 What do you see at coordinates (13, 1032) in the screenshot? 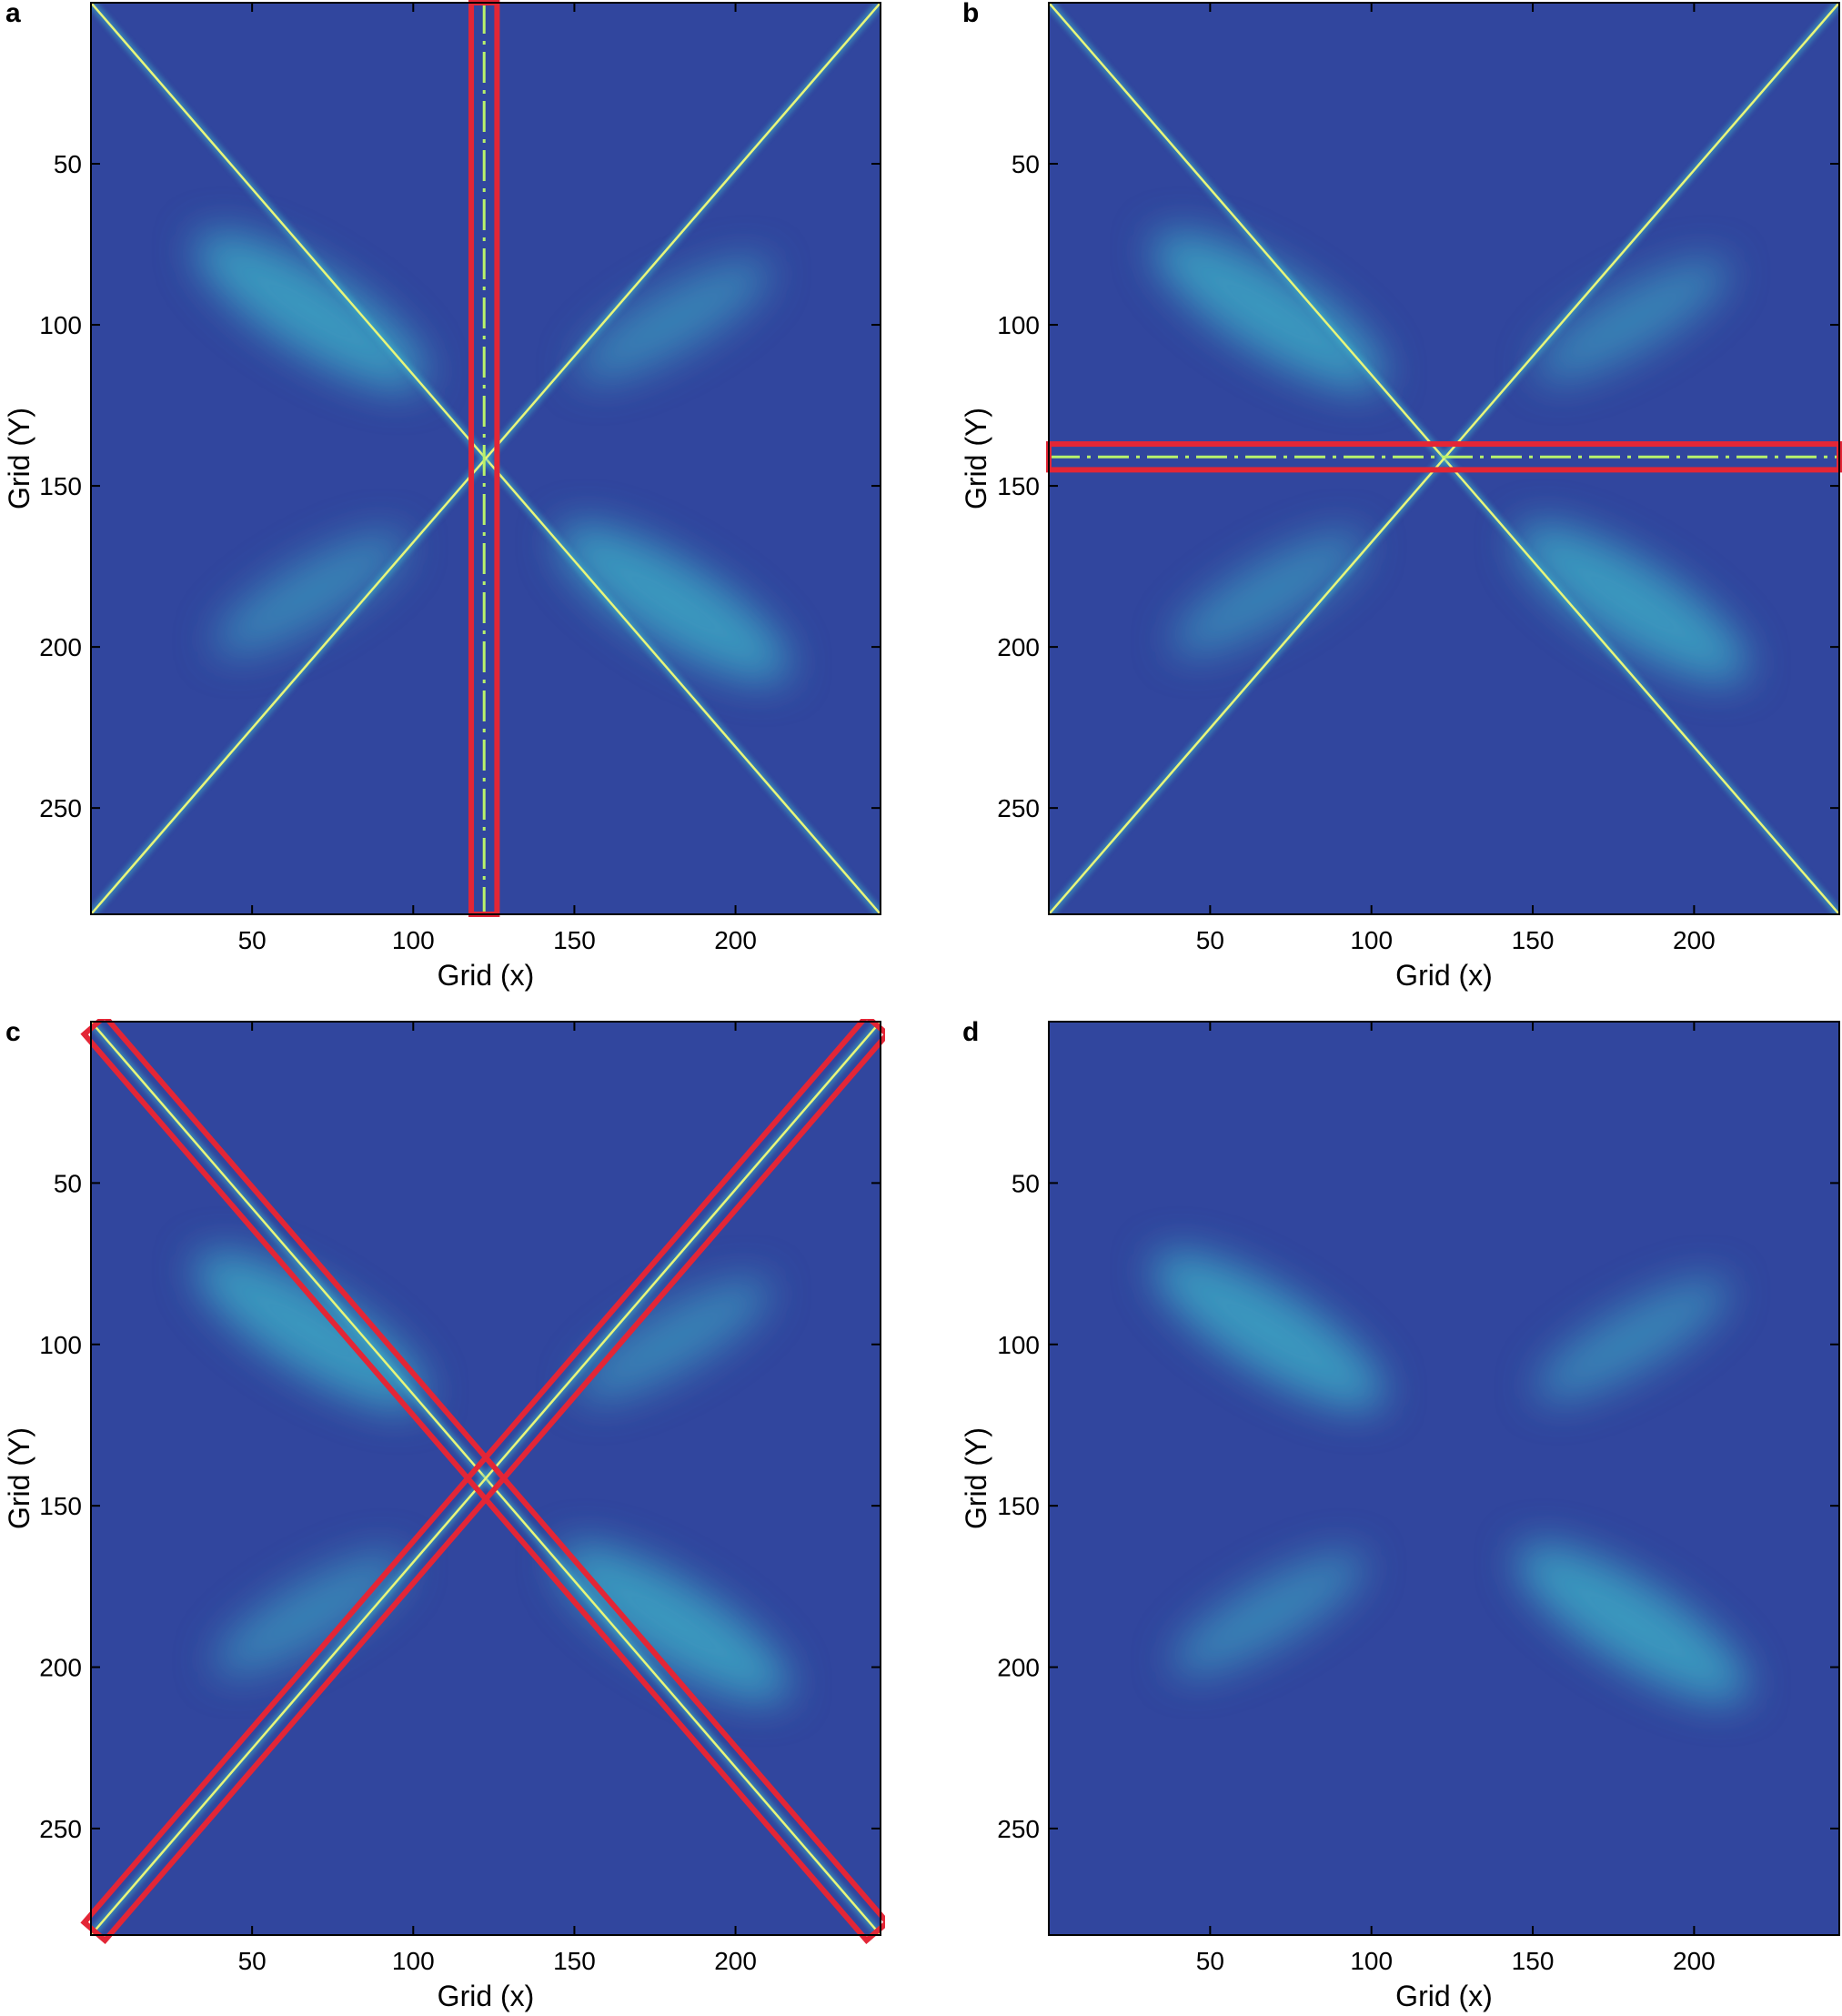
I see `panel-letter: c` at bounding box center [13, 1032].